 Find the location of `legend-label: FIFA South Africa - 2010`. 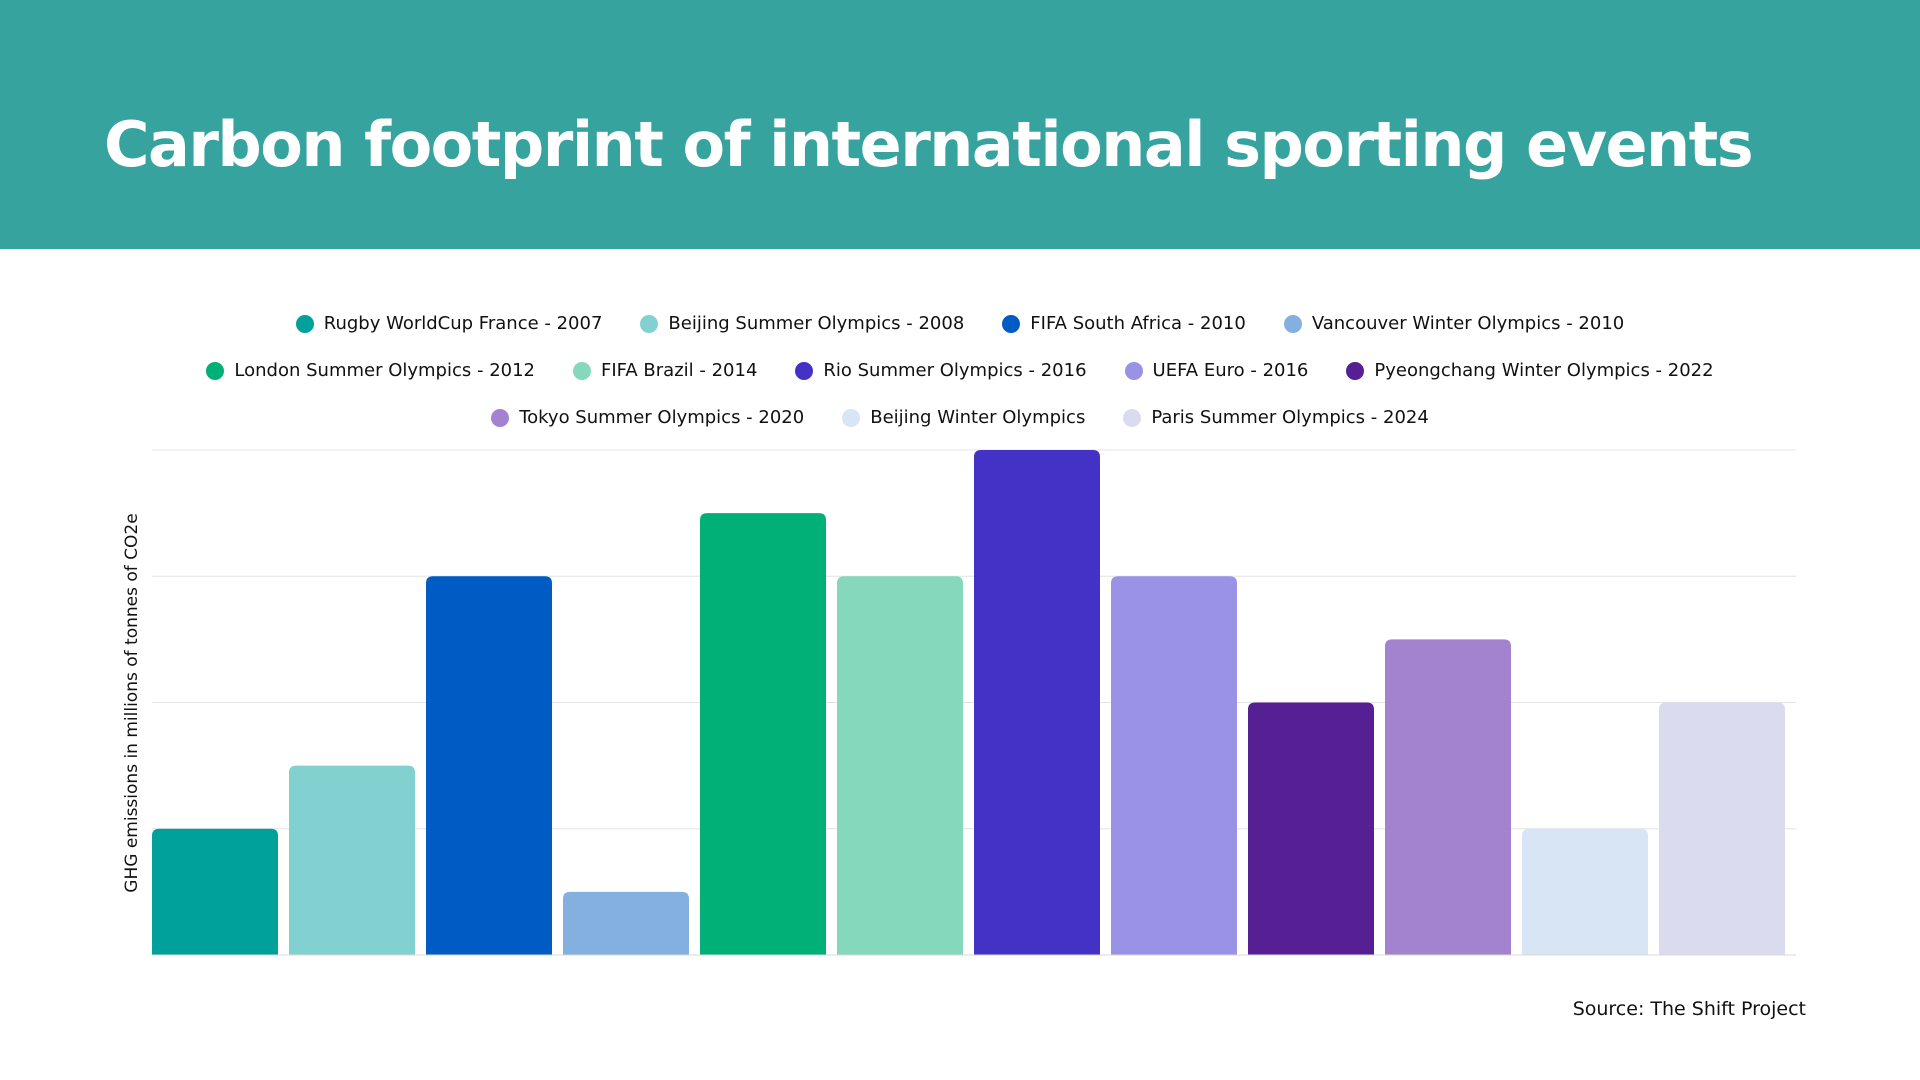

legend-label: FIFA South Africa - 2010 is located at coordinates (1138, 323).